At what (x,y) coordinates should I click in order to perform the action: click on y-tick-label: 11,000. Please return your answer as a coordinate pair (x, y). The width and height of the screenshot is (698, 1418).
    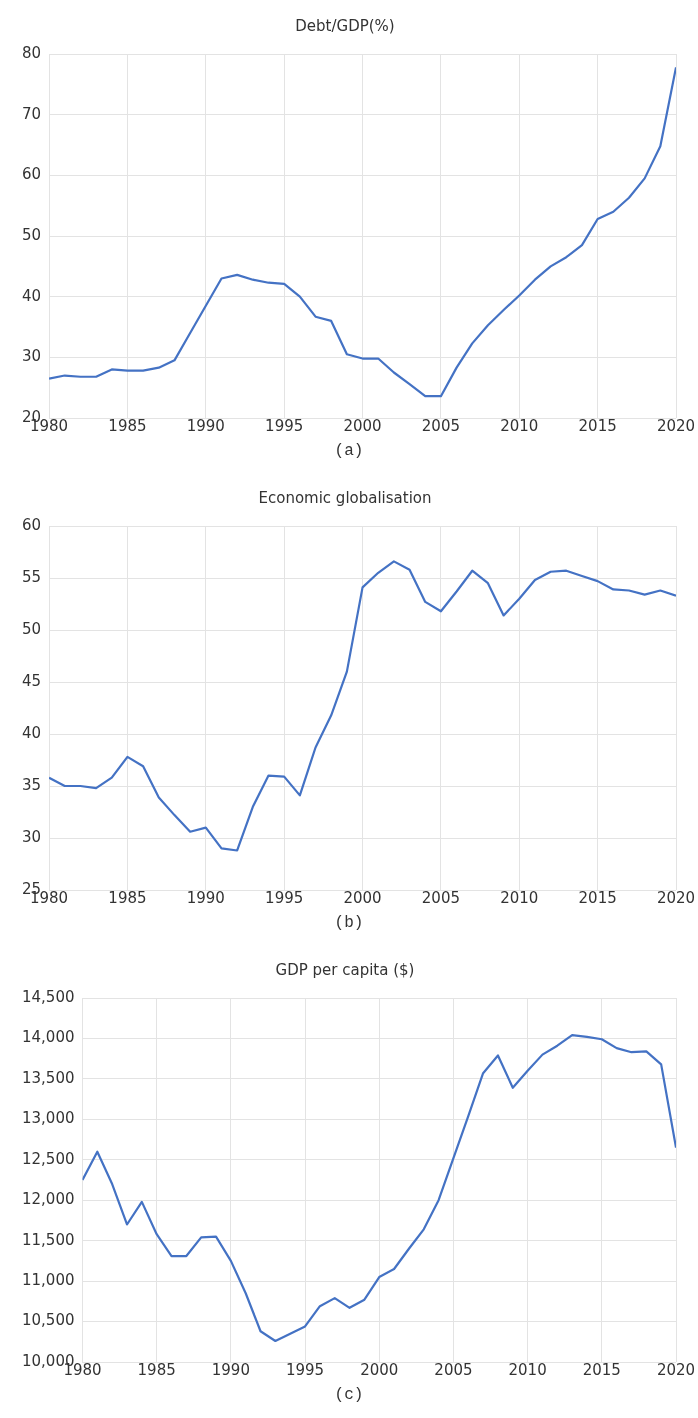
    Looking at the image, I should click on (48, 1280).